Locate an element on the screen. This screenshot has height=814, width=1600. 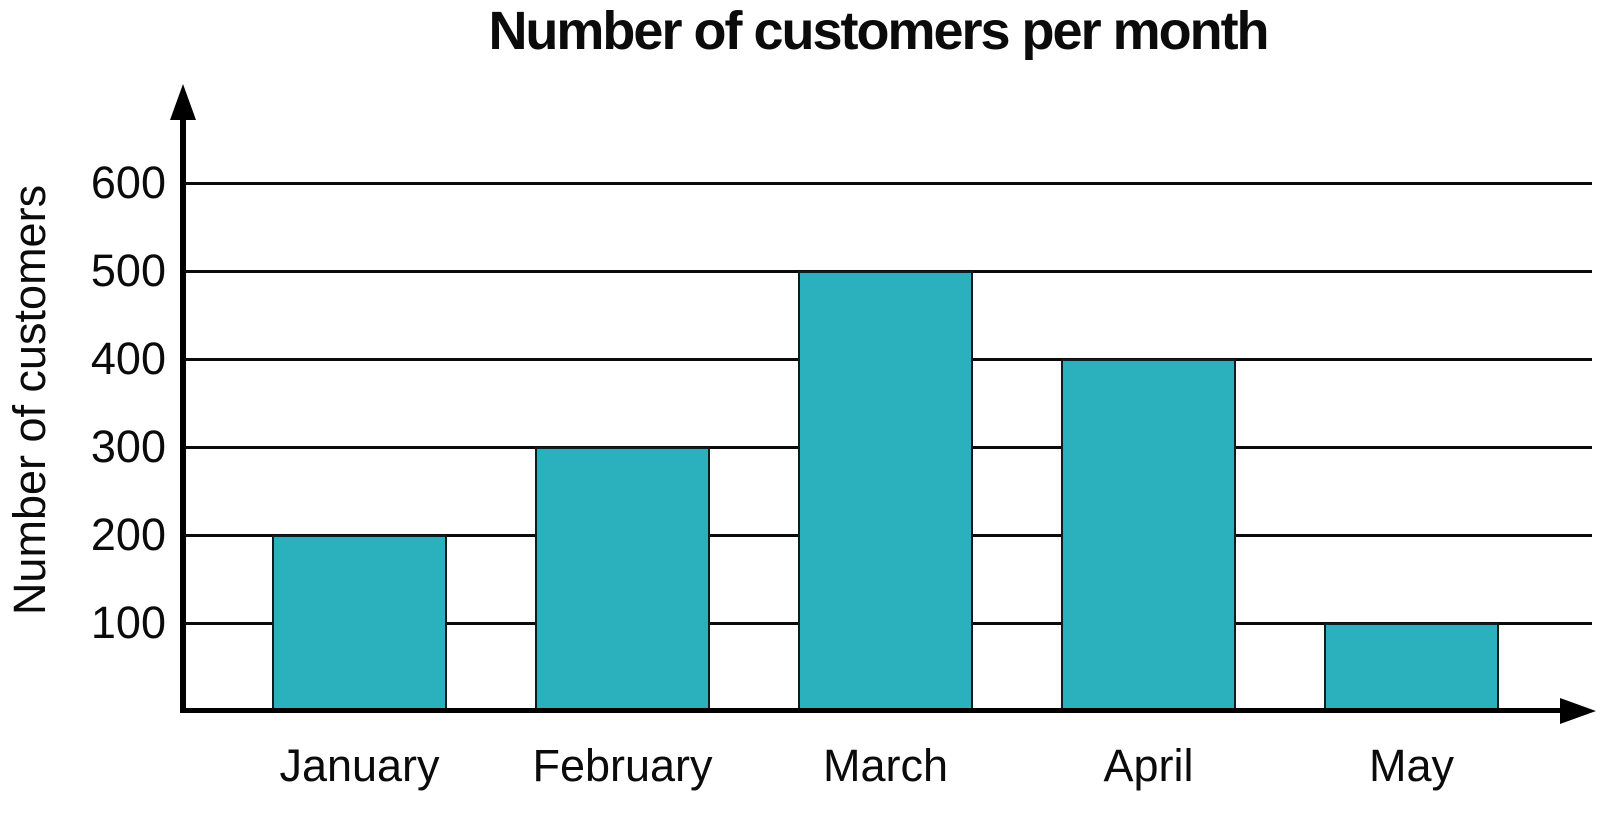
x-category-label: April is located at coordinates (1148, 765).